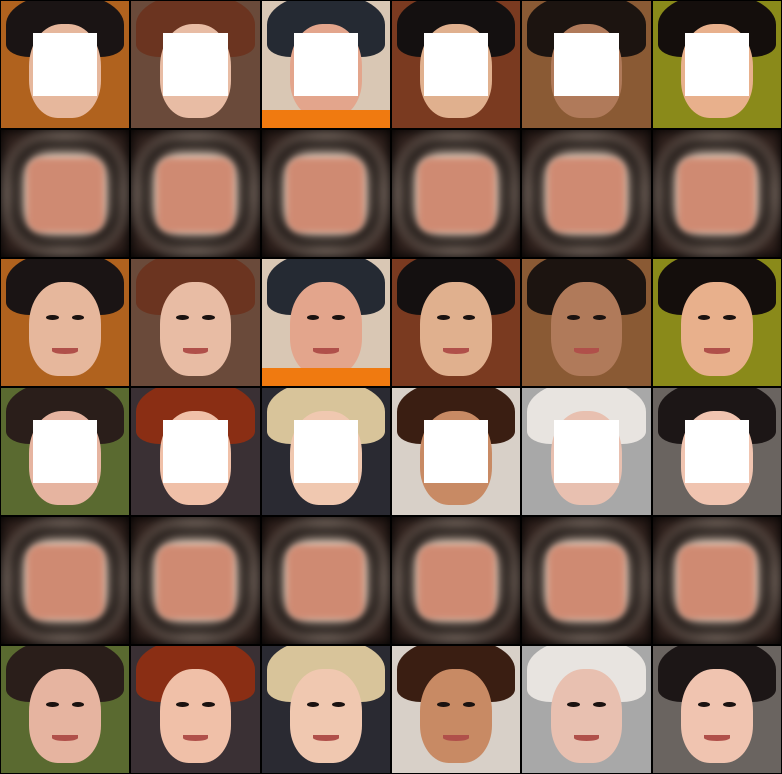 This screenshot has width=782, height=774. I want to click on ground-truth-s4, so click(456, 322).